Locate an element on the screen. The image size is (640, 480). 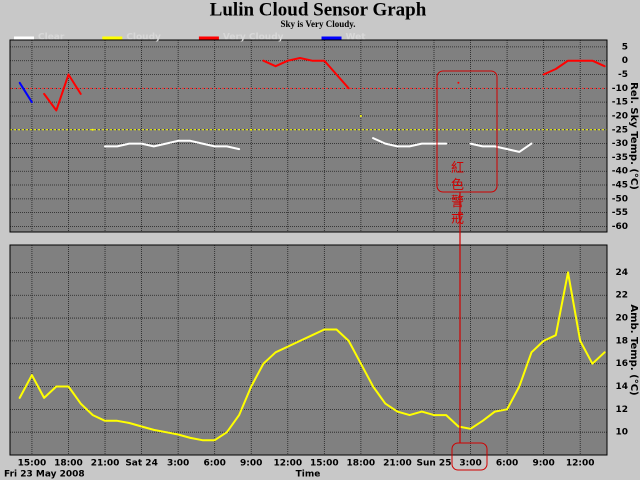
y-tick-label: -30 is located at coordinates (620, 144).